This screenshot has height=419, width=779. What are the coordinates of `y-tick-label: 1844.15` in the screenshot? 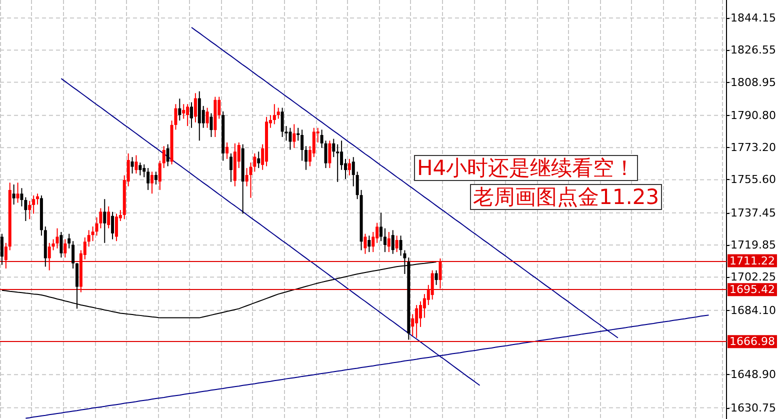 It's located at (753, 17).